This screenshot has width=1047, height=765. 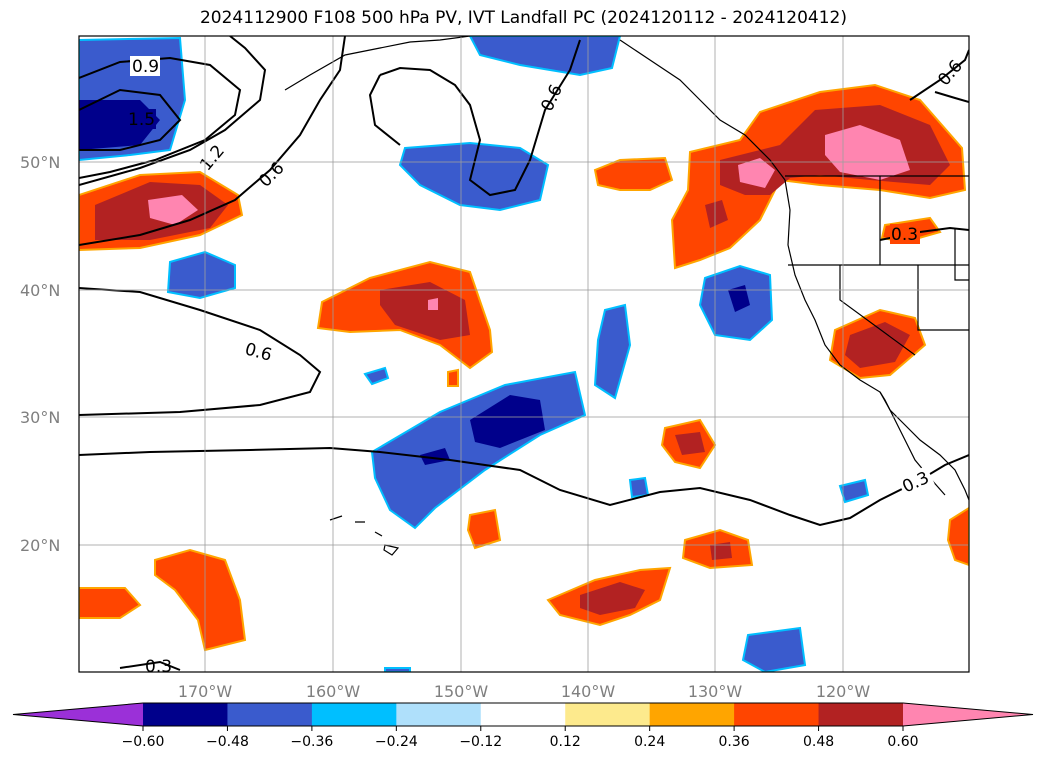 I want to click on contour-label: 1.2, so click(x=212, y=158).